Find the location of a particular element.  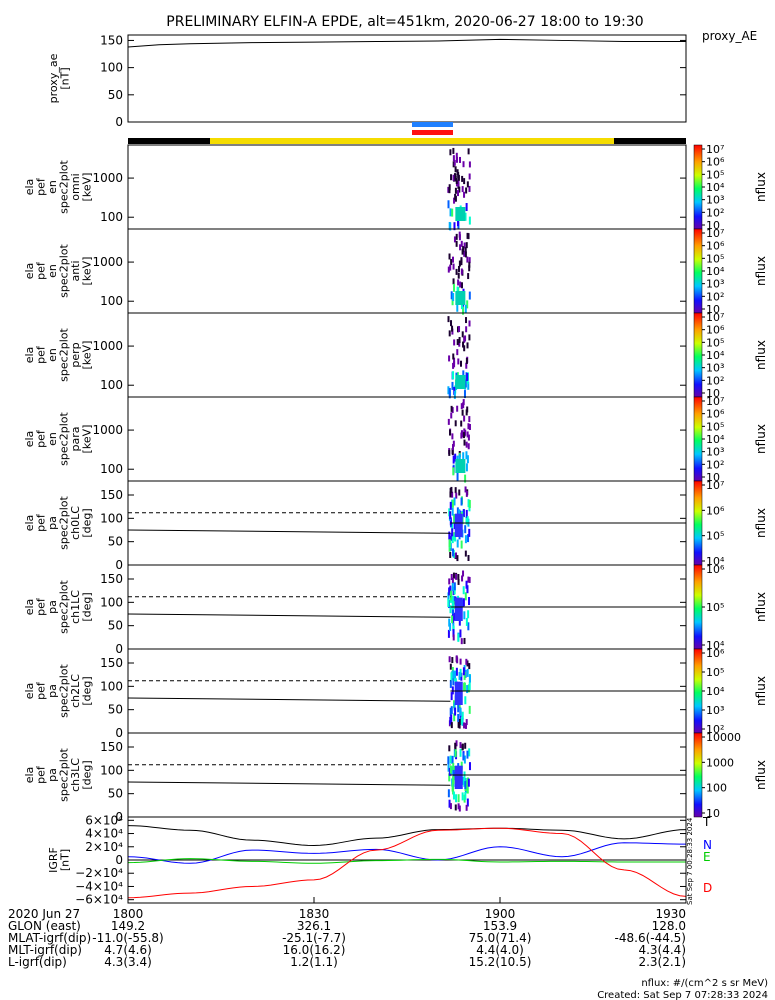

y-tick-label: −2×10⁴ is located at coordinates (99, 873).